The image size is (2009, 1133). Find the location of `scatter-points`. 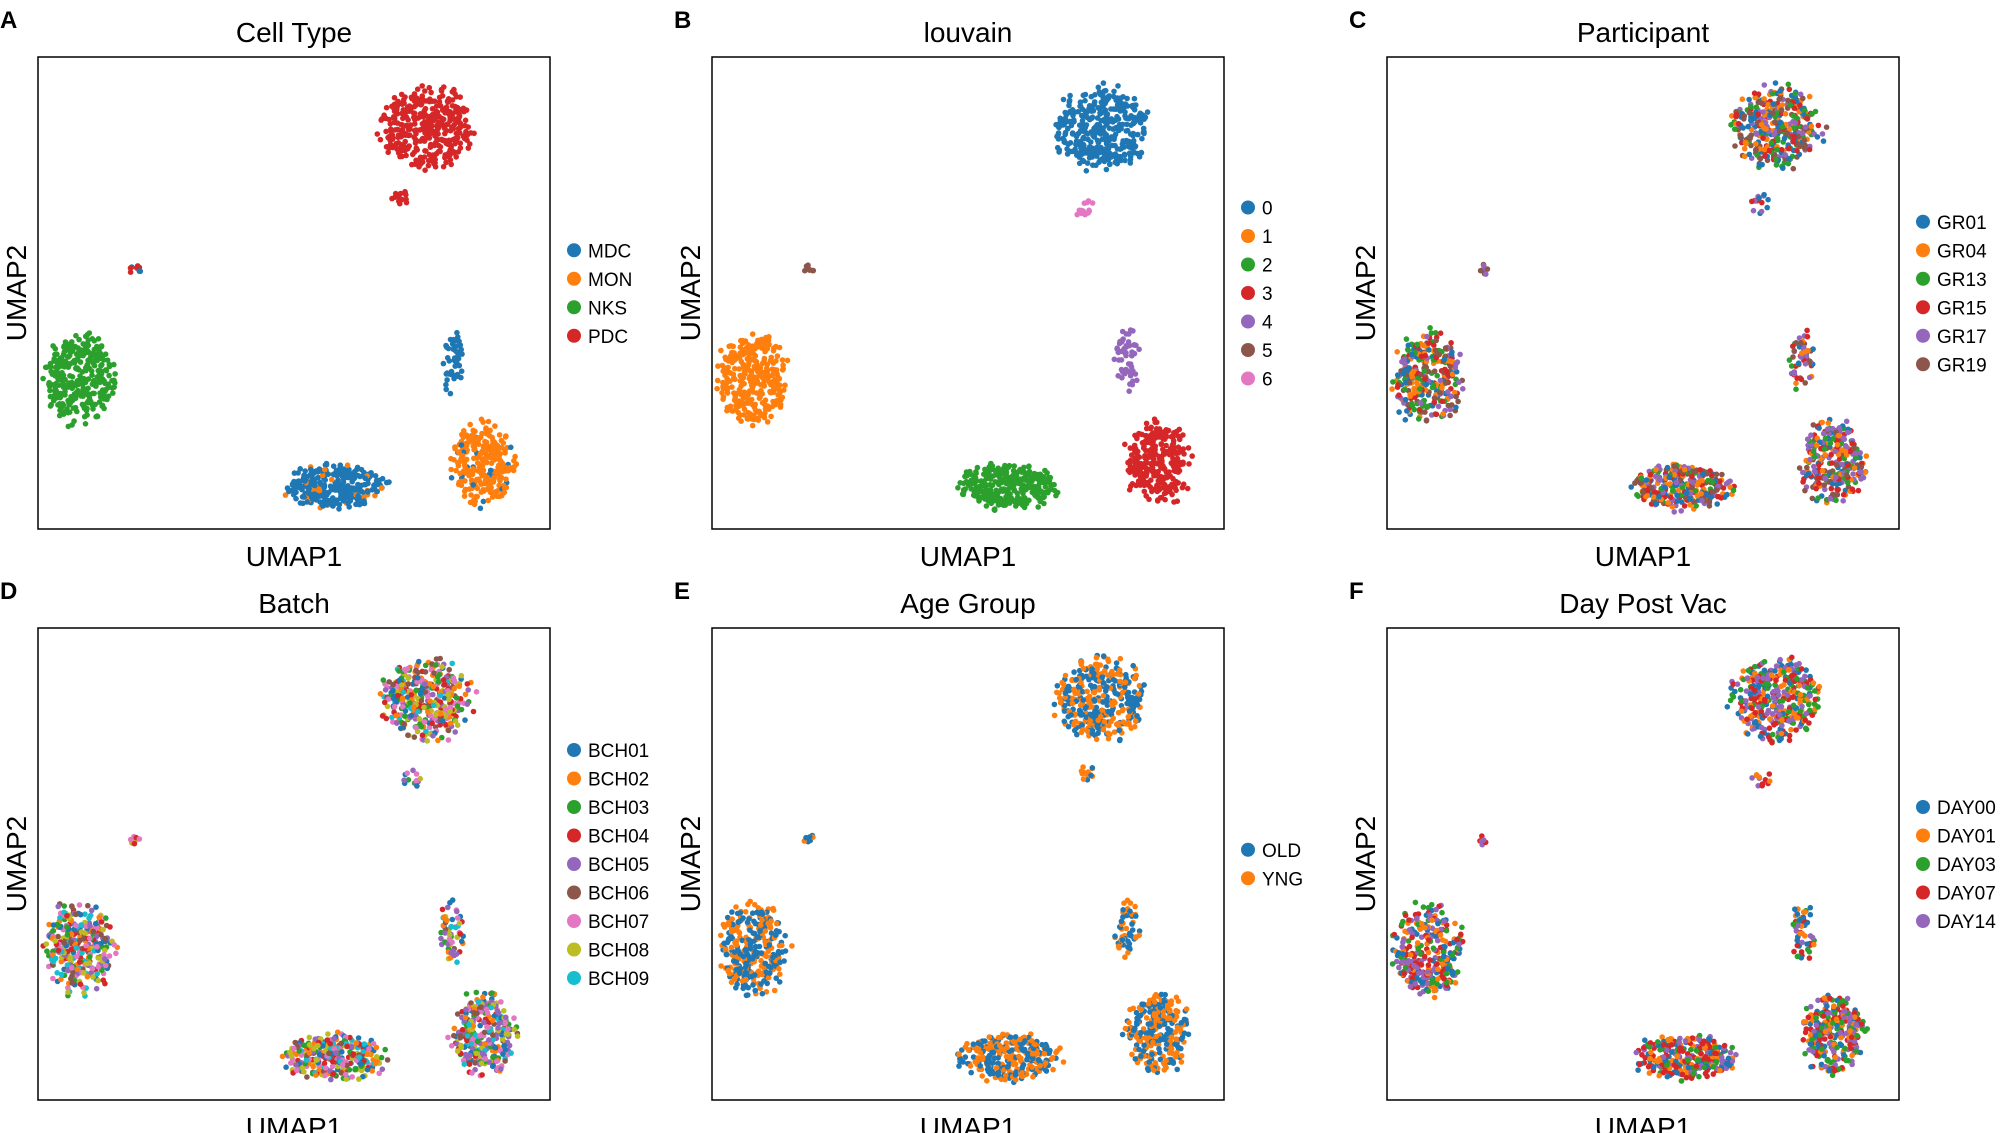

scatter-points is located at coordinates (1629, 297).